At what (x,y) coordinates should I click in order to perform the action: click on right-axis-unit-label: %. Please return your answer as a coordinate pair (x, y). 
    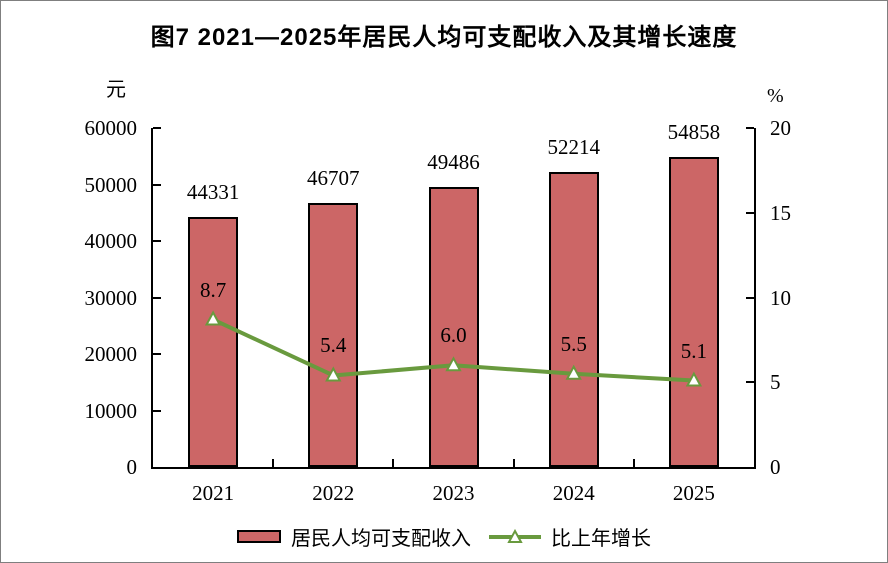
    Looking at the image, I should click on (775, 96).